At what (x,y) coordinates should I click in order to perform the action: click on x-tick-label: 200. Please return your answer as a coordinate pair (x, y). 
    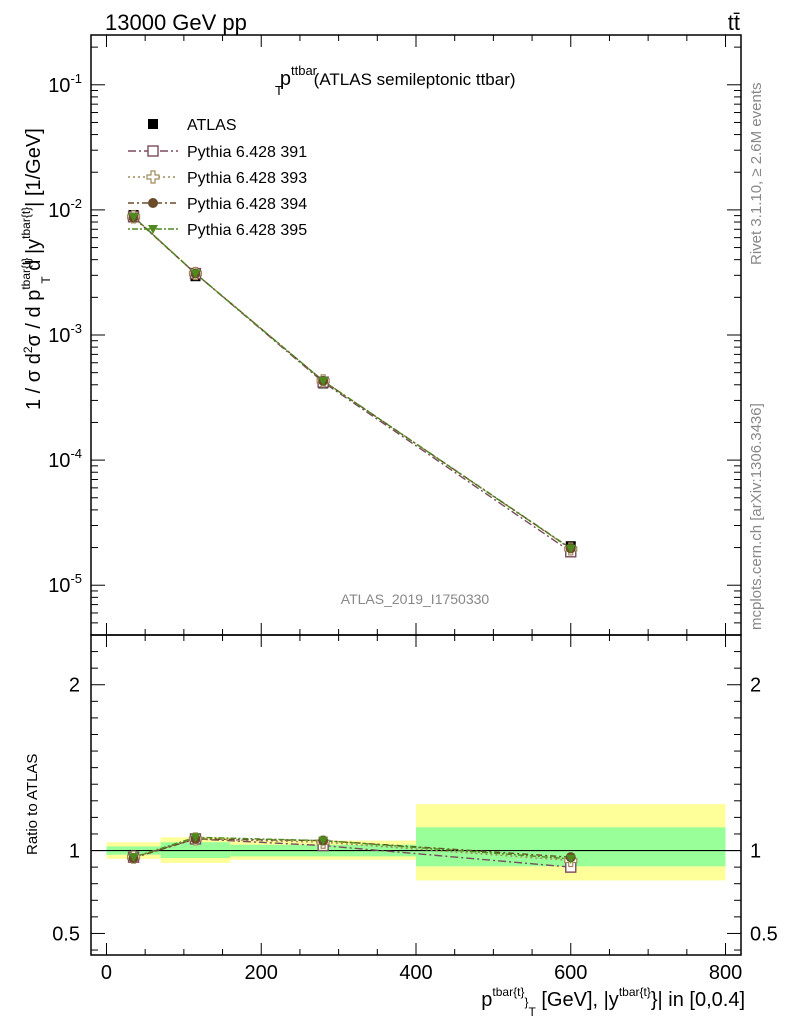
    Looking at the image, I should click on (261, 973).